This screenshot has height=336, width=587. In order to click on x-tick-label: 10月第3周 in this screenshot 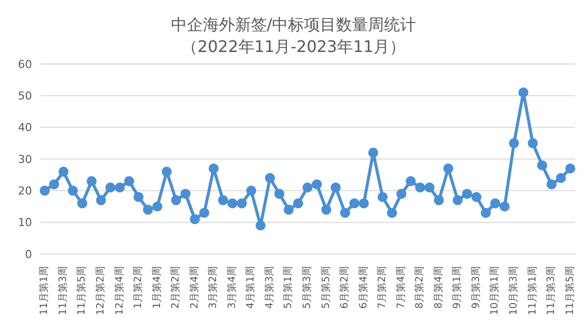, I will do `click(513, 291)`.